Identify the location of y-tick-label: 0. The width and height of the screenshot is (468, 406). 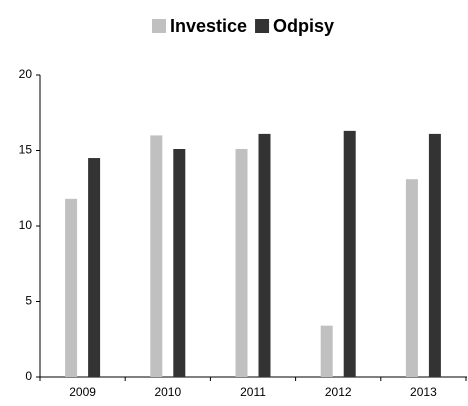
(28, 376).